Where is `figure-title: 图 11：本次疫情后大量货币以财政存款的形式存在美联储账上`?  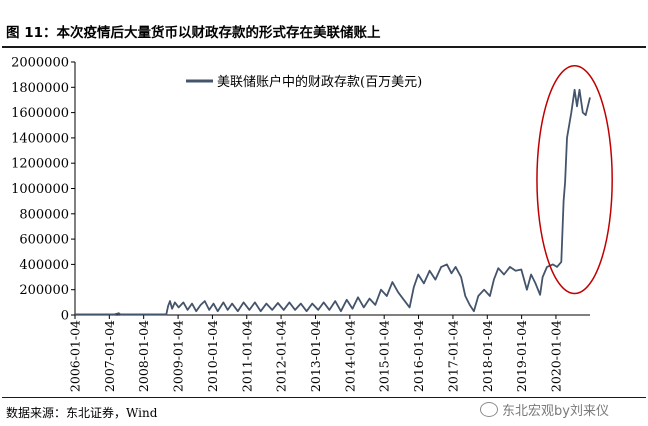 figure-title: 图 11：本次疫情后大量货币以财政存款的形式存在美联储账上 is located at coordinates (193, 33).